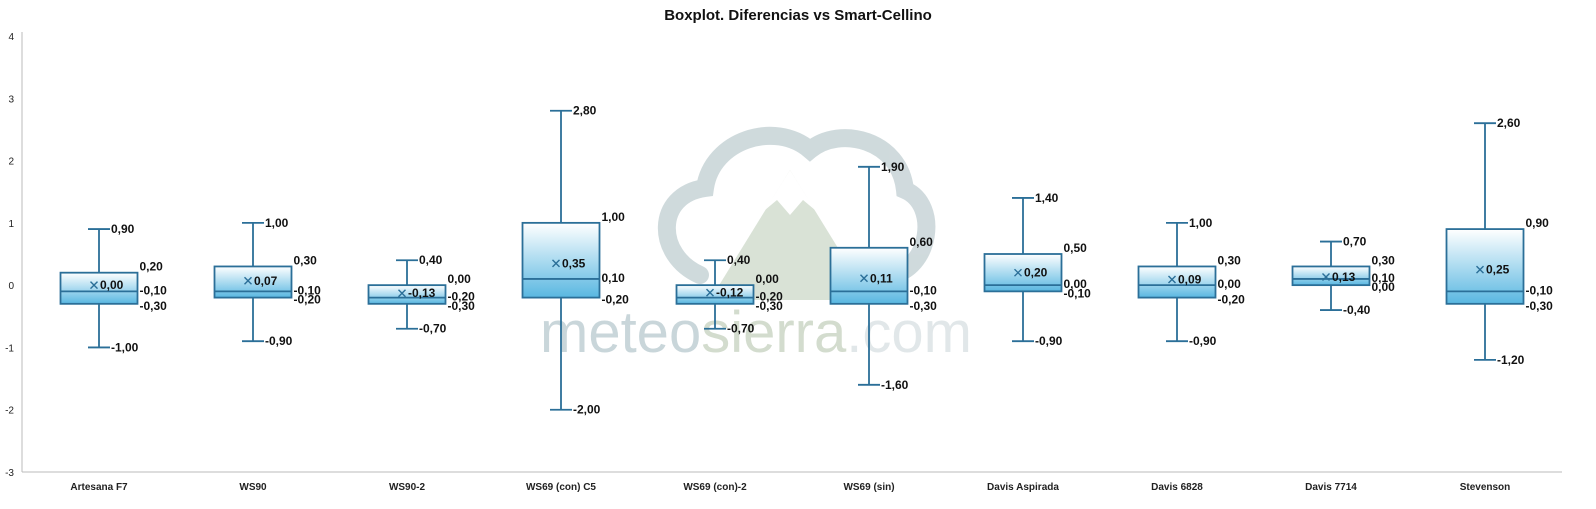 Image resolution: width=1596 pixels, height=509 pixels. I want to click on y-tick-label: -1, so click(9, 348).